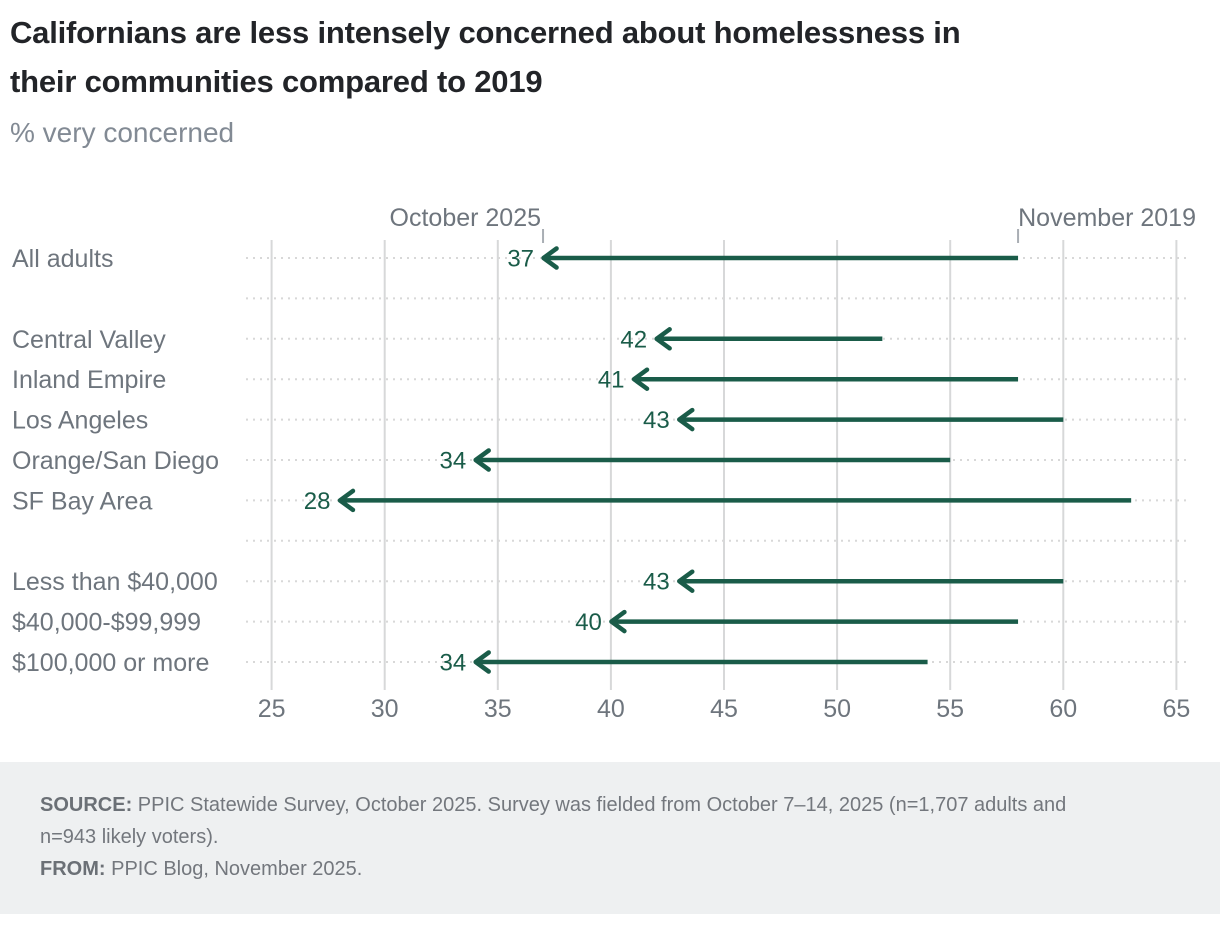 The height and width of the screenshot is (926, 1220). Describe the element at coordinates (82, 501) in the screenshot. I see `row-label: SF Bay Area` at that location.